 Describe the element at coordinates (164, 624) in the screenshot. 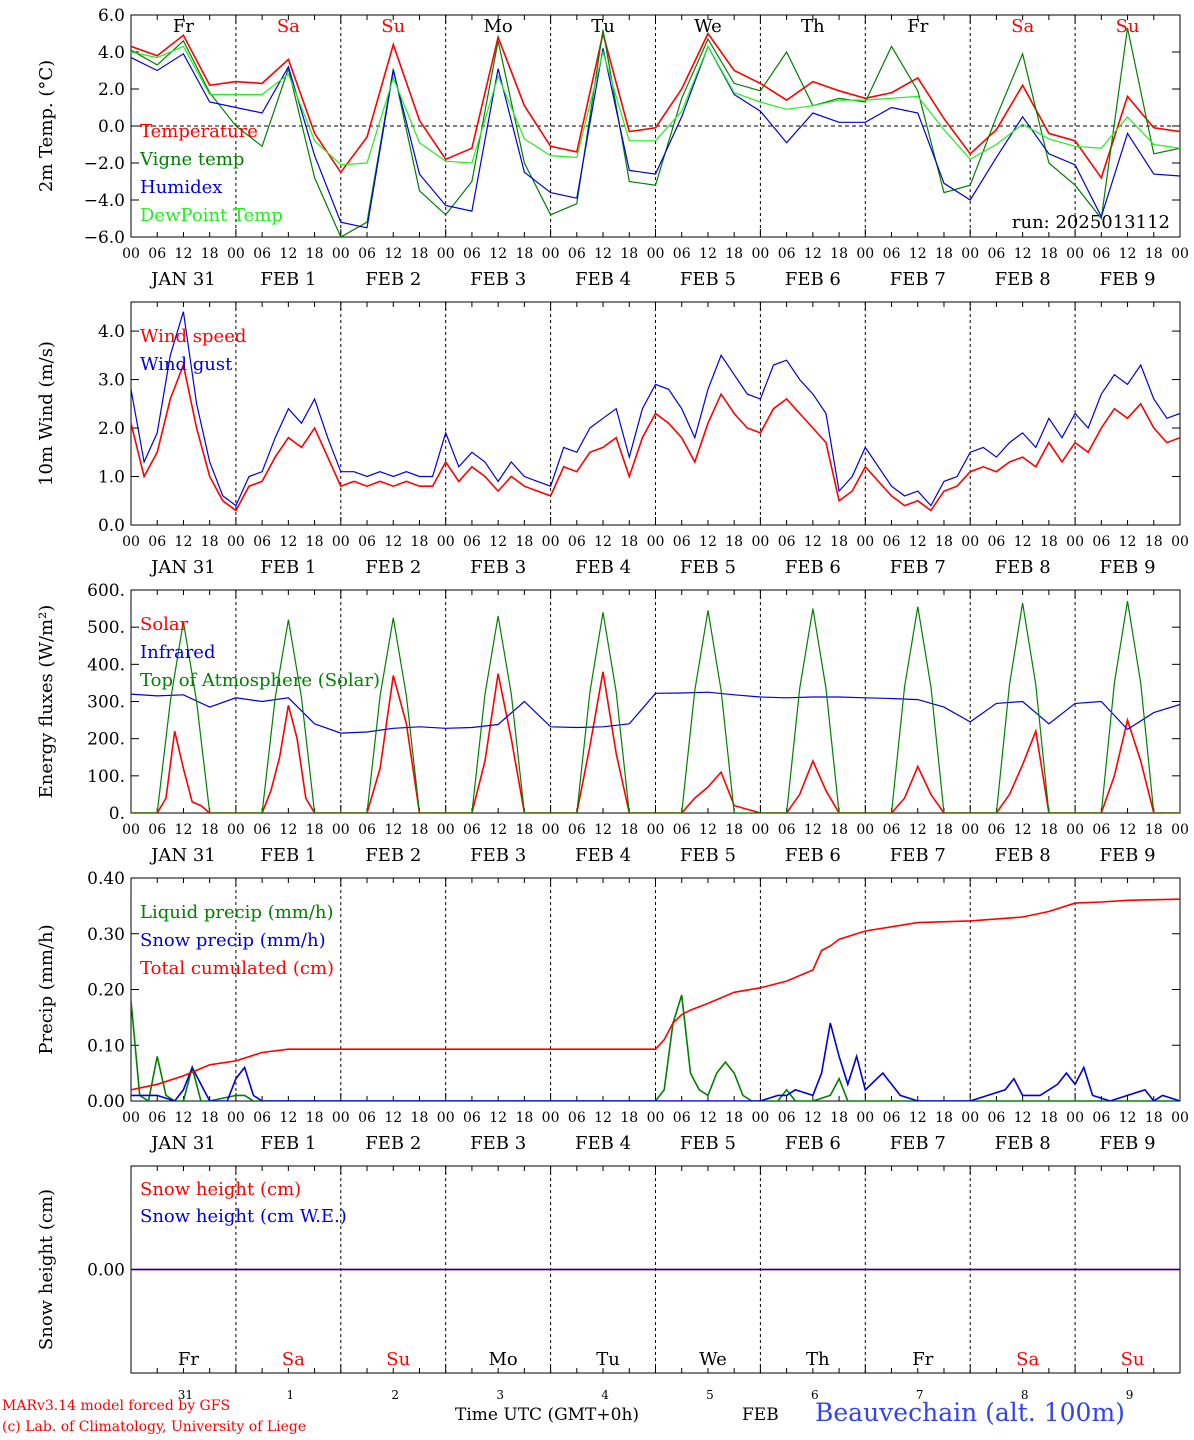

I see `legend-entry: Solar` at that location.